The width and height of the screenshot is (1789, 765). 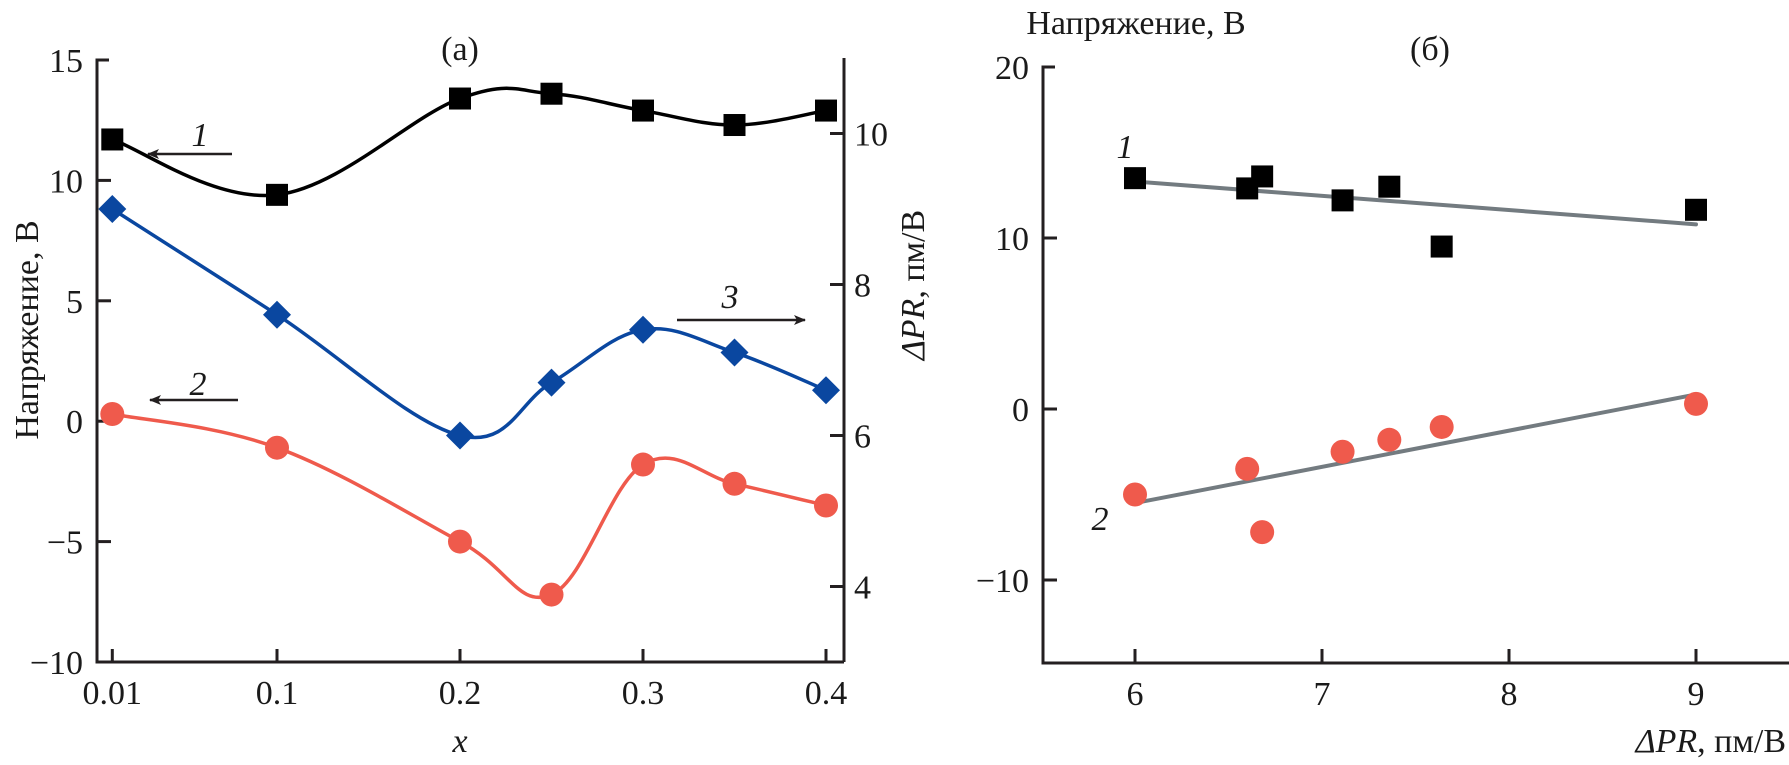 What do you see at coordinates (871, 135) in the screenshot?
I see `panel-a-y-right-tick-label: 10` at bounding box center [871, 135].